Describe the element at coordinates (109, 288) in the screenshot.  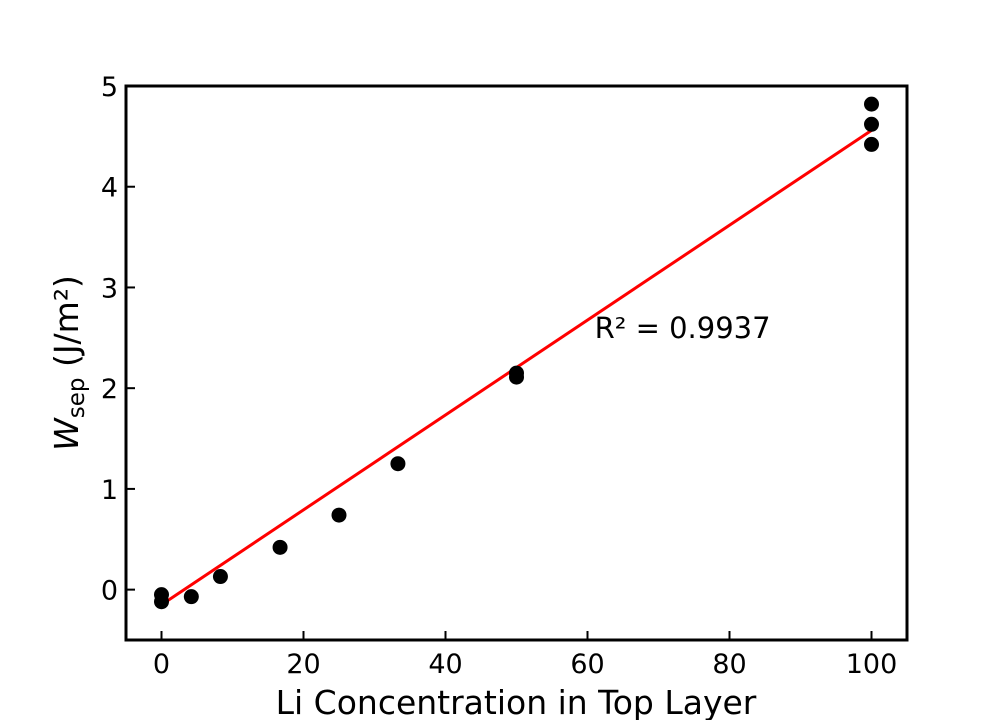
I see `y-tick-label-3: 3` at that location.